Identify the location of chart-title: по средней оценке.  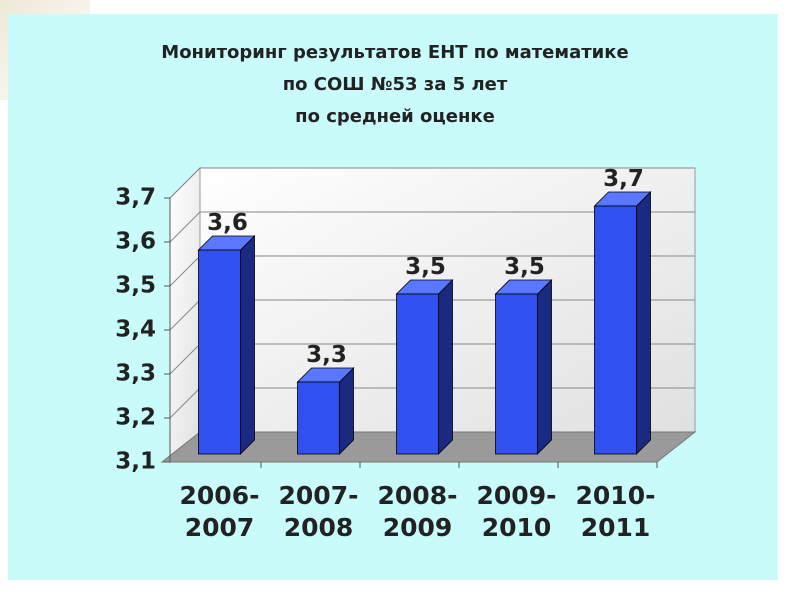
(395, 116).